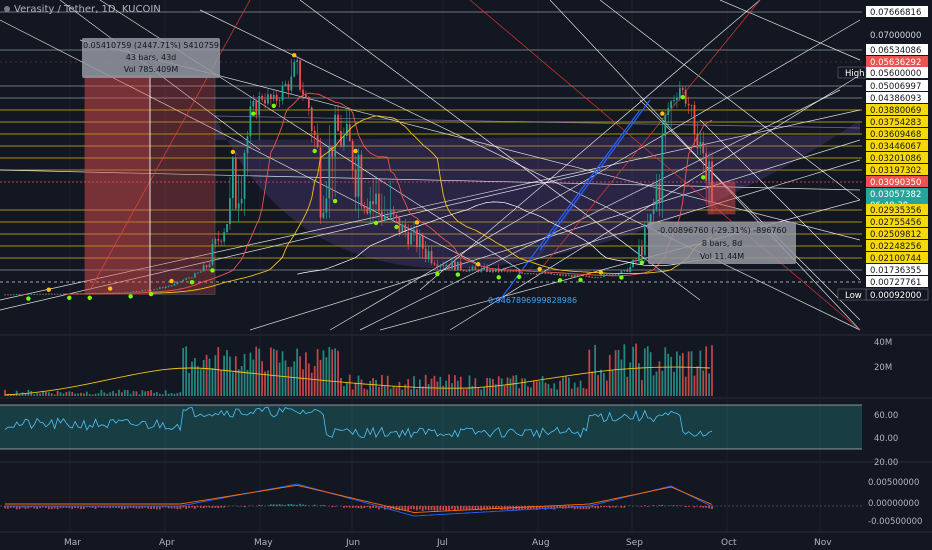 This screenshot has height=550, width=932. Describe the element at coordinates (182, 185) in the screenshot. I see `measure-rect-up-right` at that location.